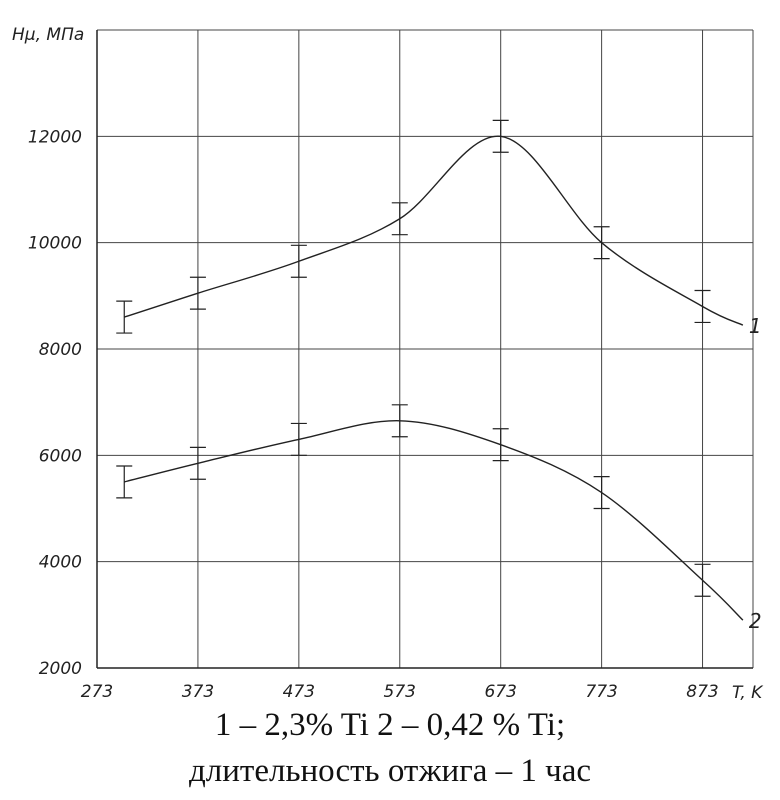  What do you see at coordinates (390, 771) in the screenshot?
I see `caption-line-2: длительность отжига – 1 час` at bounding box center [390, 771].